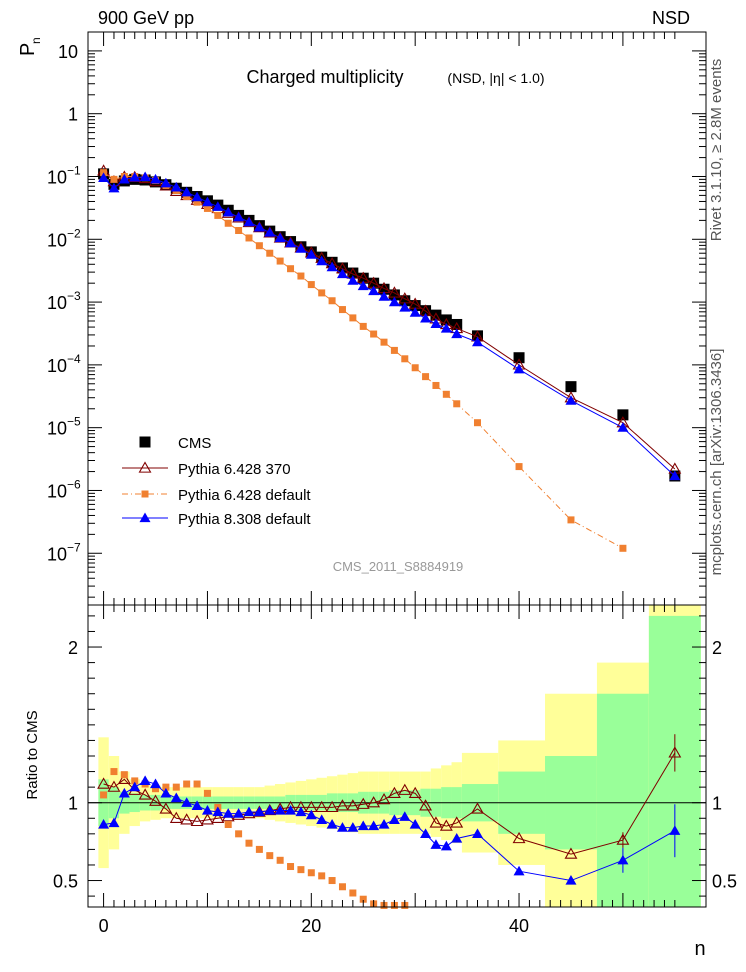 This screenshot has height=972, width=746. I want to click on analysis-watermark: CMS_2011_S8884919, so click(398, 566).